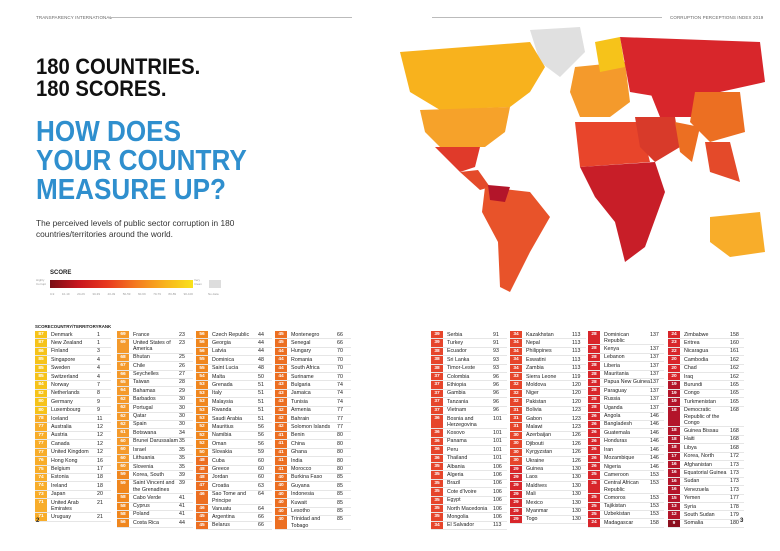  I want to click on country-name: Papua New Guinea, so click(627, 382).